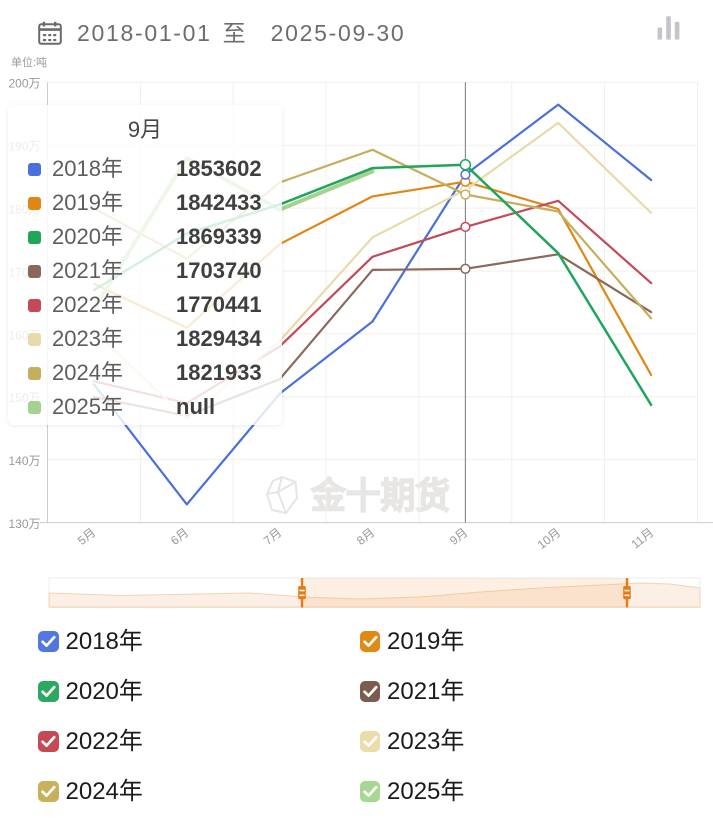 The height and width of the screenshot is (826, 713). I want to click on svg-text: 6月, so click(179, 536).